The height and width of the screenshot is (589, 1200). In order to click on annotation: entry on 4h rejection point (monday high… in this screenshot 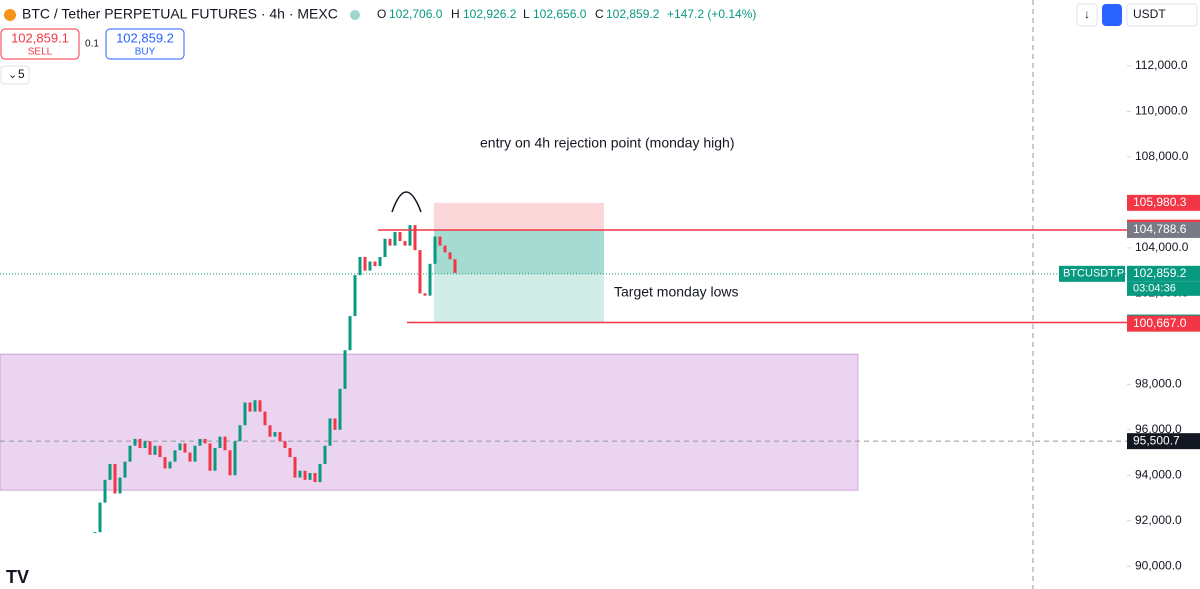, I will do `click(607, 143)`.